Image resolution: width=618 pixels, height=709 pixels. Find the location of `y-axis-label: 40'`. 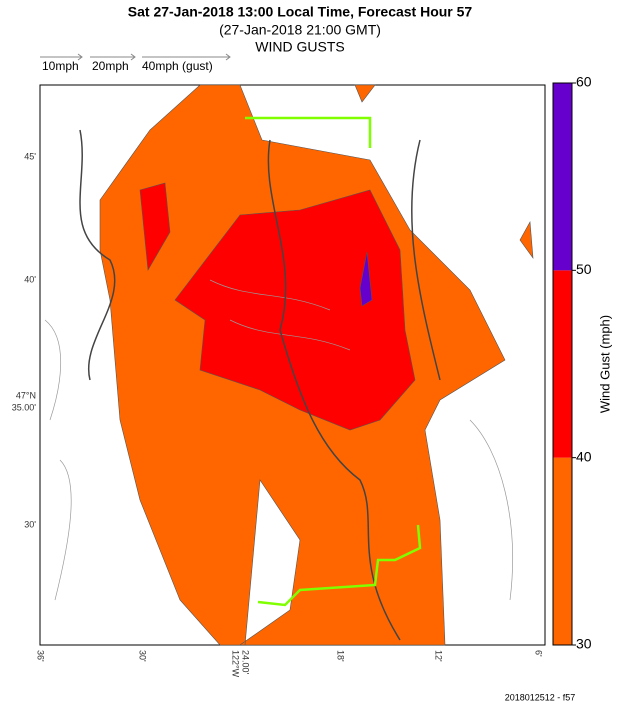

y-axis-label: 40' is located at coordinates (30, 279).